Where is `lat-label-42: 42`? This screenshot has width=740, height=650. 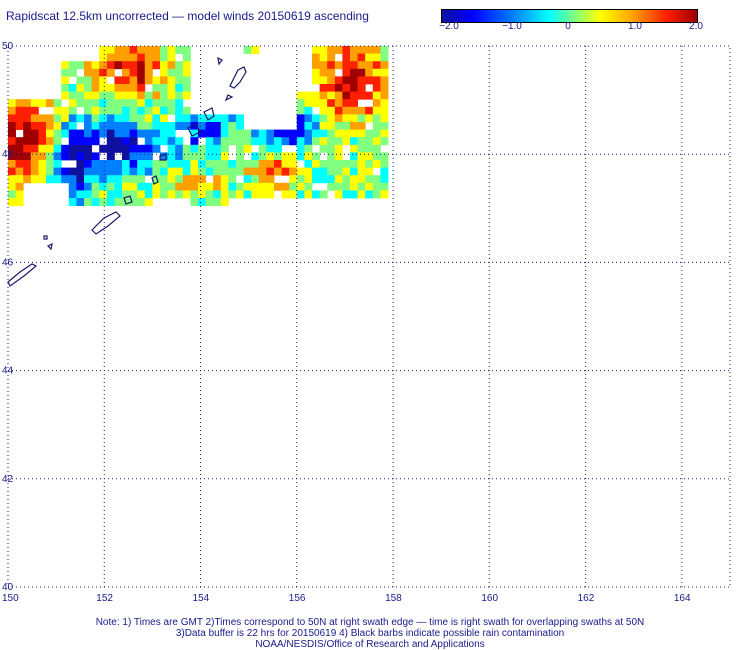 lat-label-42: 42 is located at coordinates (8, 479).